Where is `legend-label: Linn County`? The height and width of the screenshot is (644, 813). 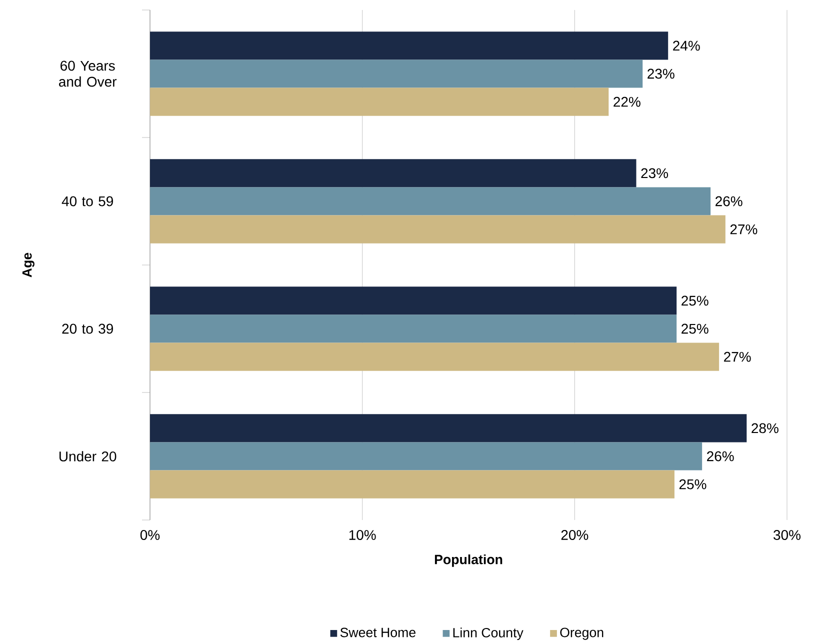
legend-label: Linn County is located at coordinates (488, 634).